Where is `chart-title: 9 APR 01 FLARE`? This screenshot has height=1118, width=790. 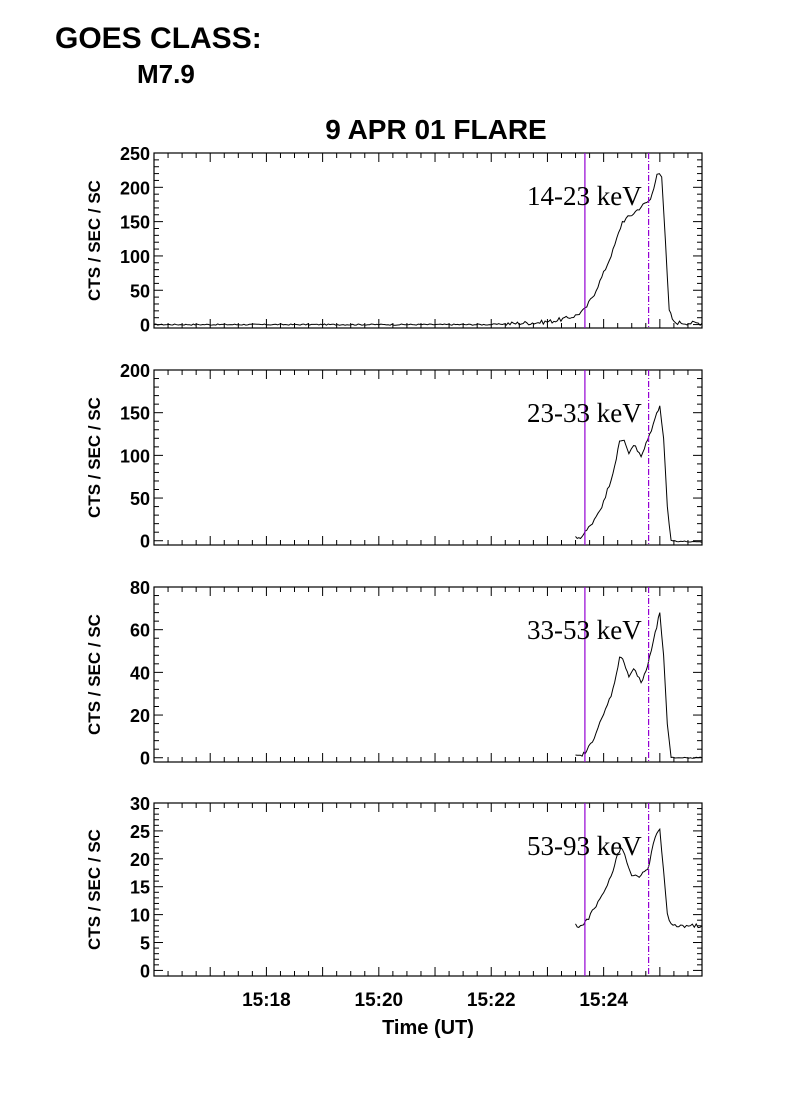
chart-title: 9 APR 01 FLARE is located at coordinates (435, 129).